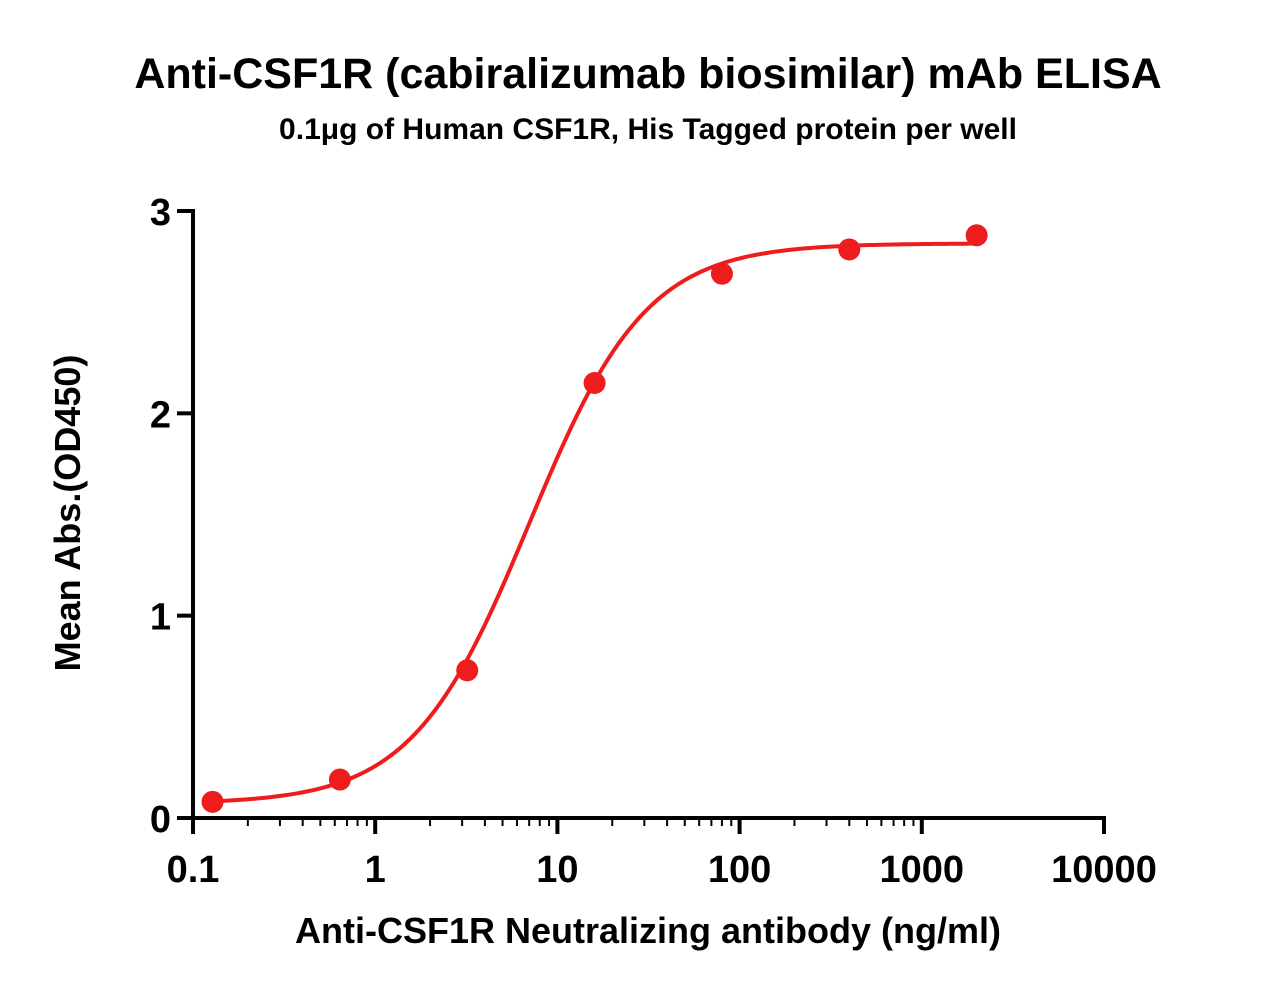 The width and height of the screenshot is (1280, 995). Describe the element at coordinates (1104, 870) in the screenshot. I see `x-tick-label: 10000` at that location.